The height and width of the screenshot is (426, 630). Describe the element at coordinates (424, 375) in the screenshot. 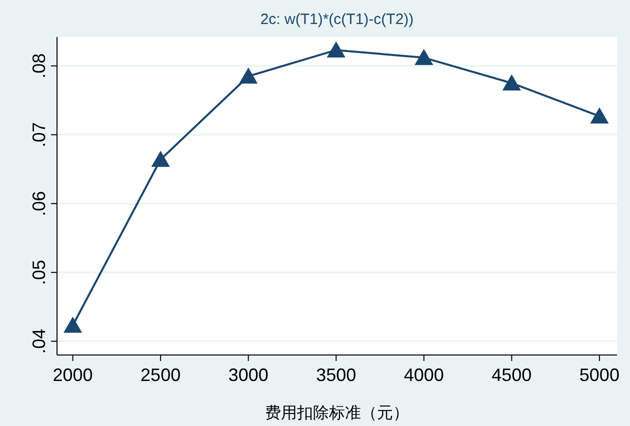

I see `x-tick-label: 4000` at that location.